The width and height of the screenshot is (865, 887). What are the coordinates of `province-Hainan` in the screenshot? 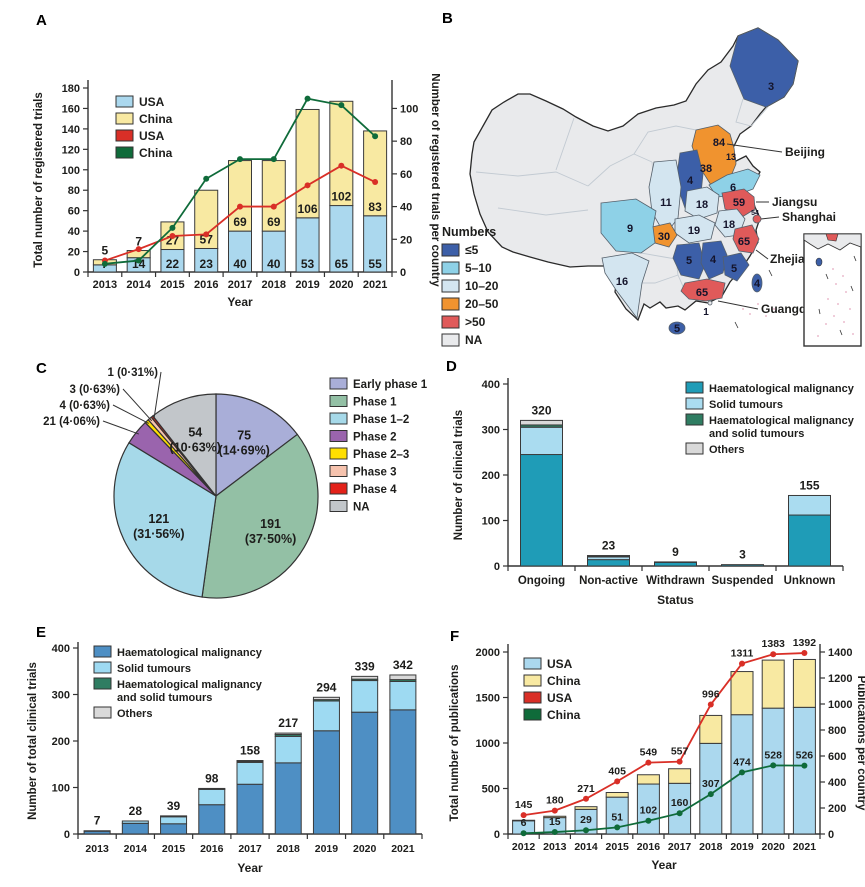 It's located at (677, 328).